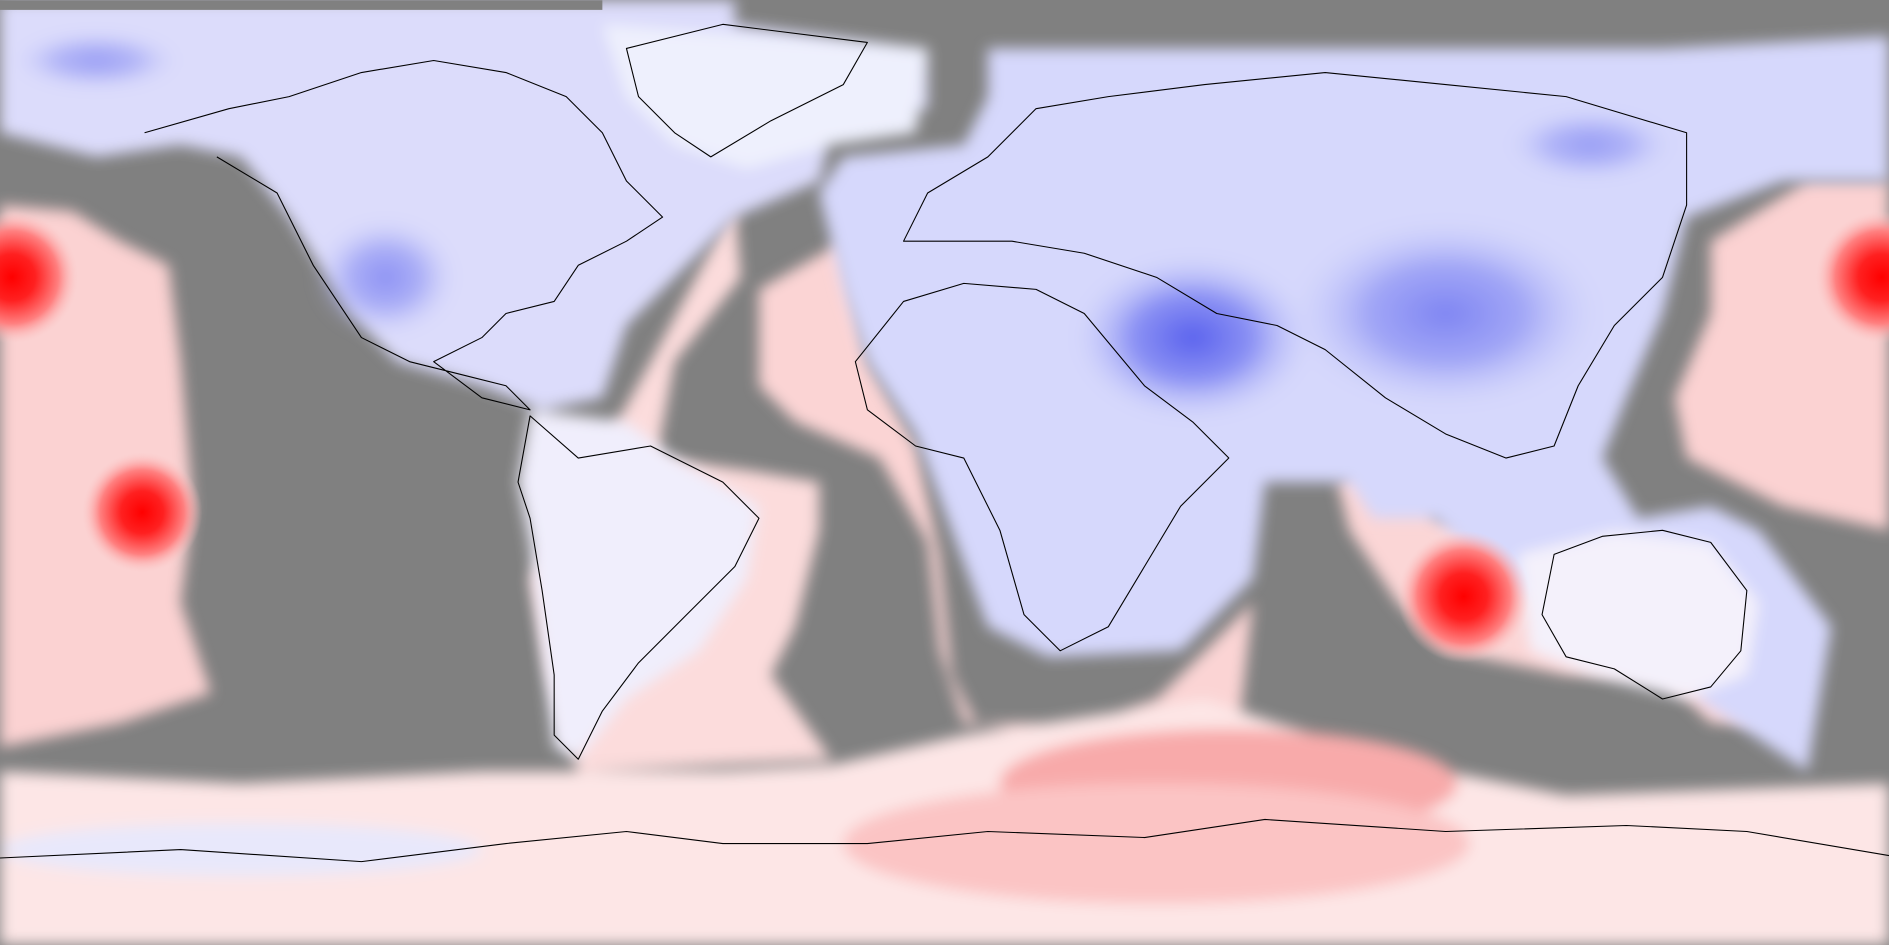  I want to click on south-america, so click(638, 584).